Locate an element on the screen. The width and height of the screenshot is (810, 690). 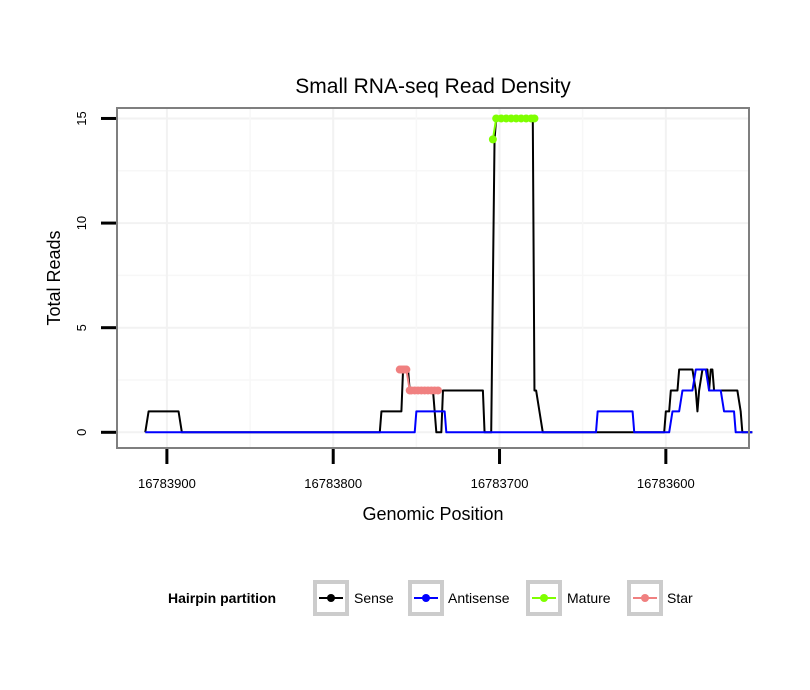
x-tick-label: 16783600 is located at coordinates (666, 483).